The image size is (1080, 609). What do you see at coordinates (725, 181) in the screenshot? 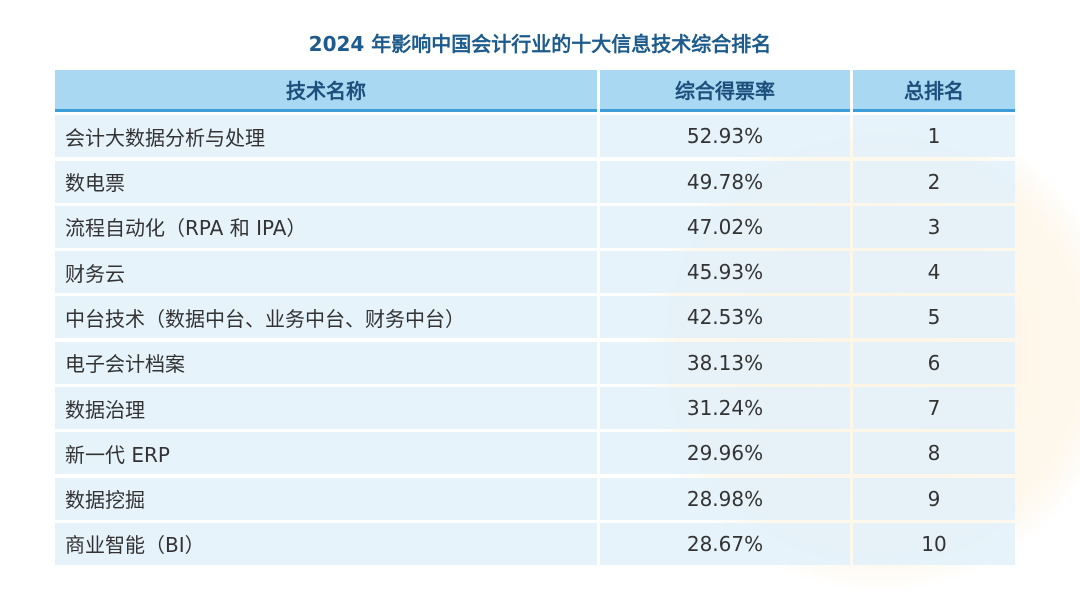
I see `table-cell: 49.78%` at bounding box center [725, 181].